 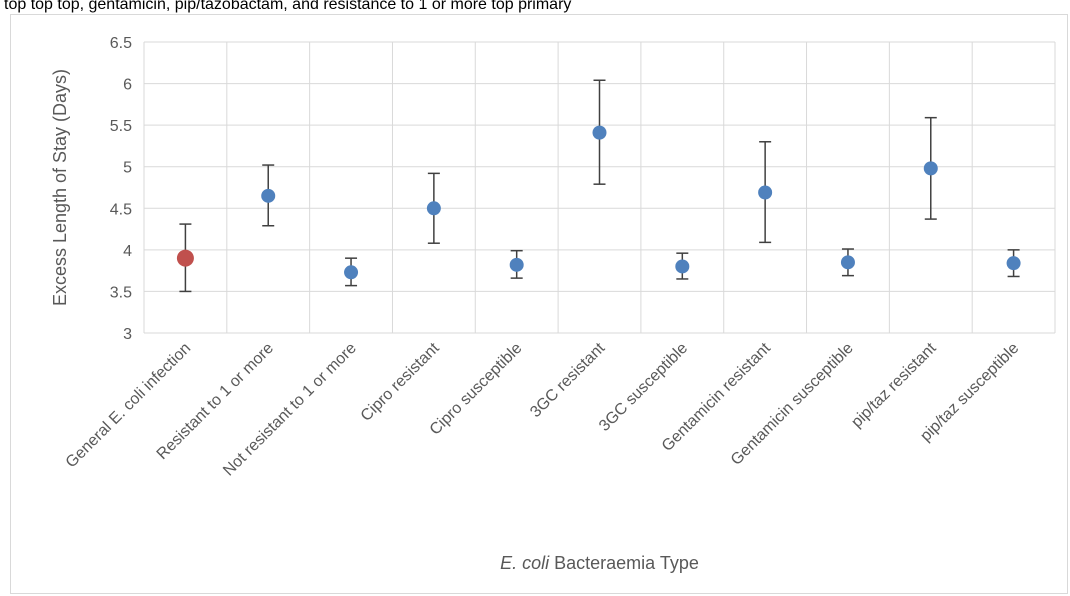 I want to click on x-tick-label: Cipro resistant, so click(x=400, y=381).